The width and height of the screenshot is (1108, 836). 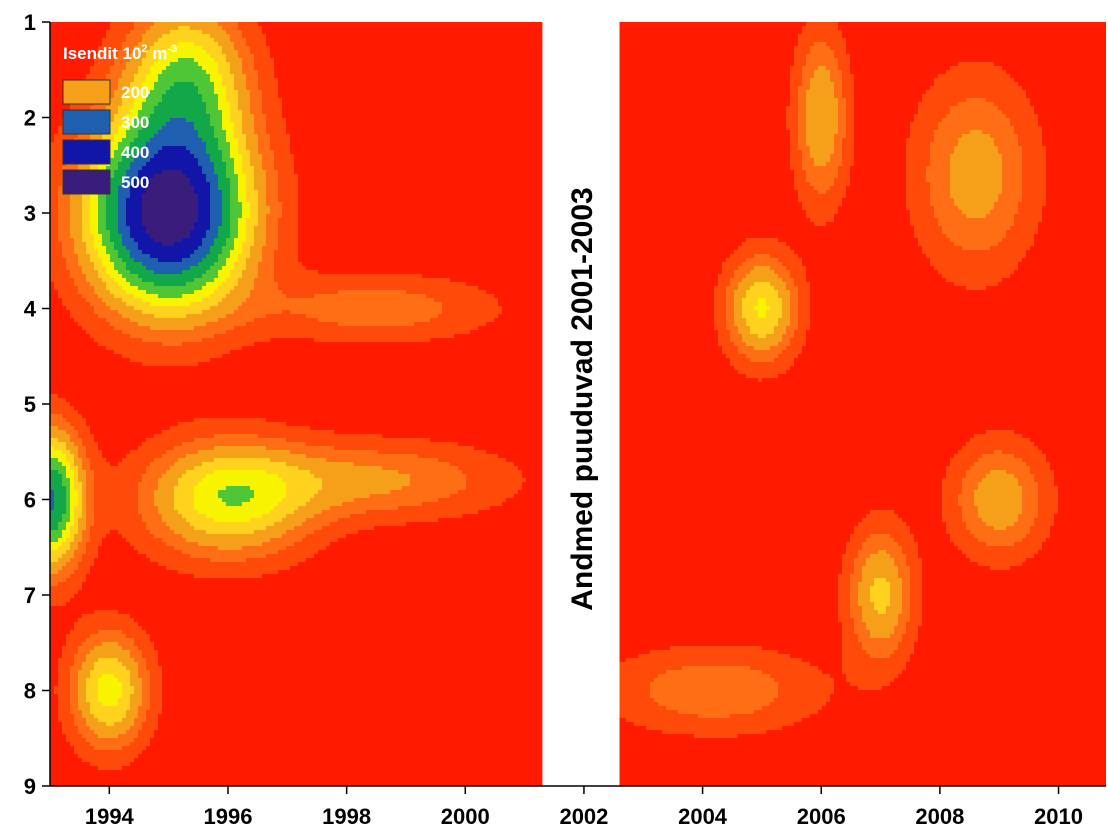 What do you see at coordinates (703, 816) in the screenshot?
I see `x-tick-label: 2004` at bounding box center [703, 816].